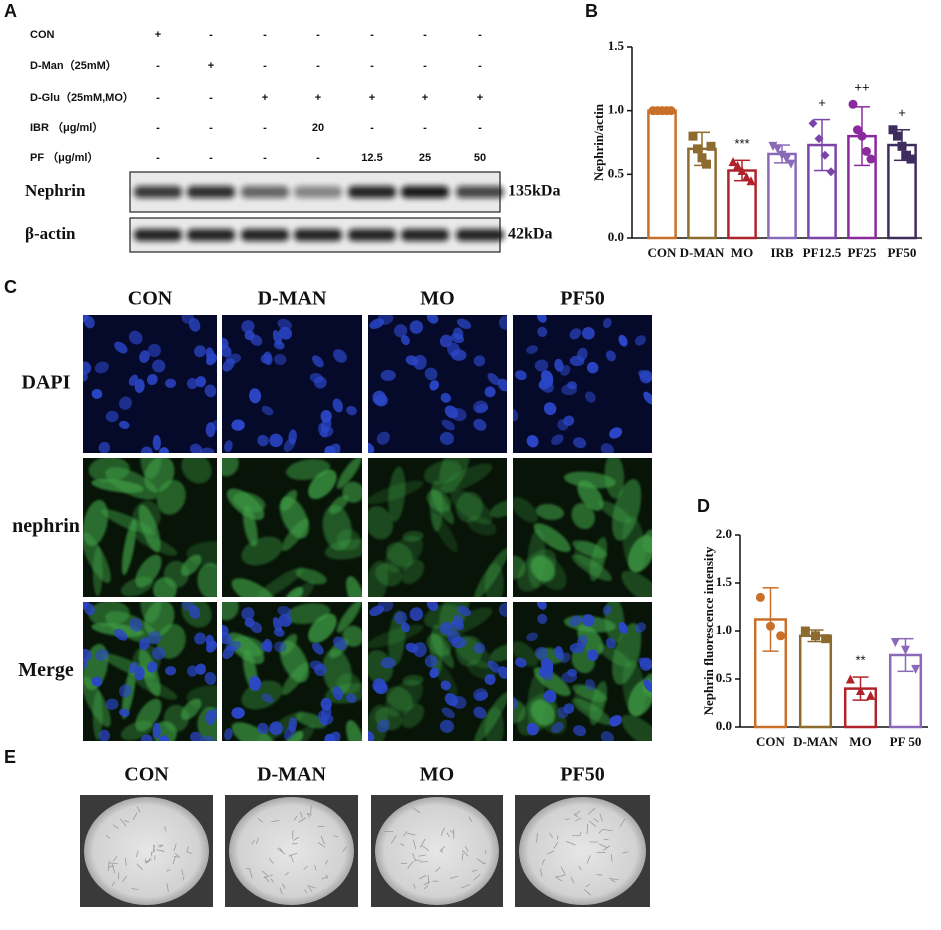  I want to click on column-header: D-MAN, so click(291, 775).